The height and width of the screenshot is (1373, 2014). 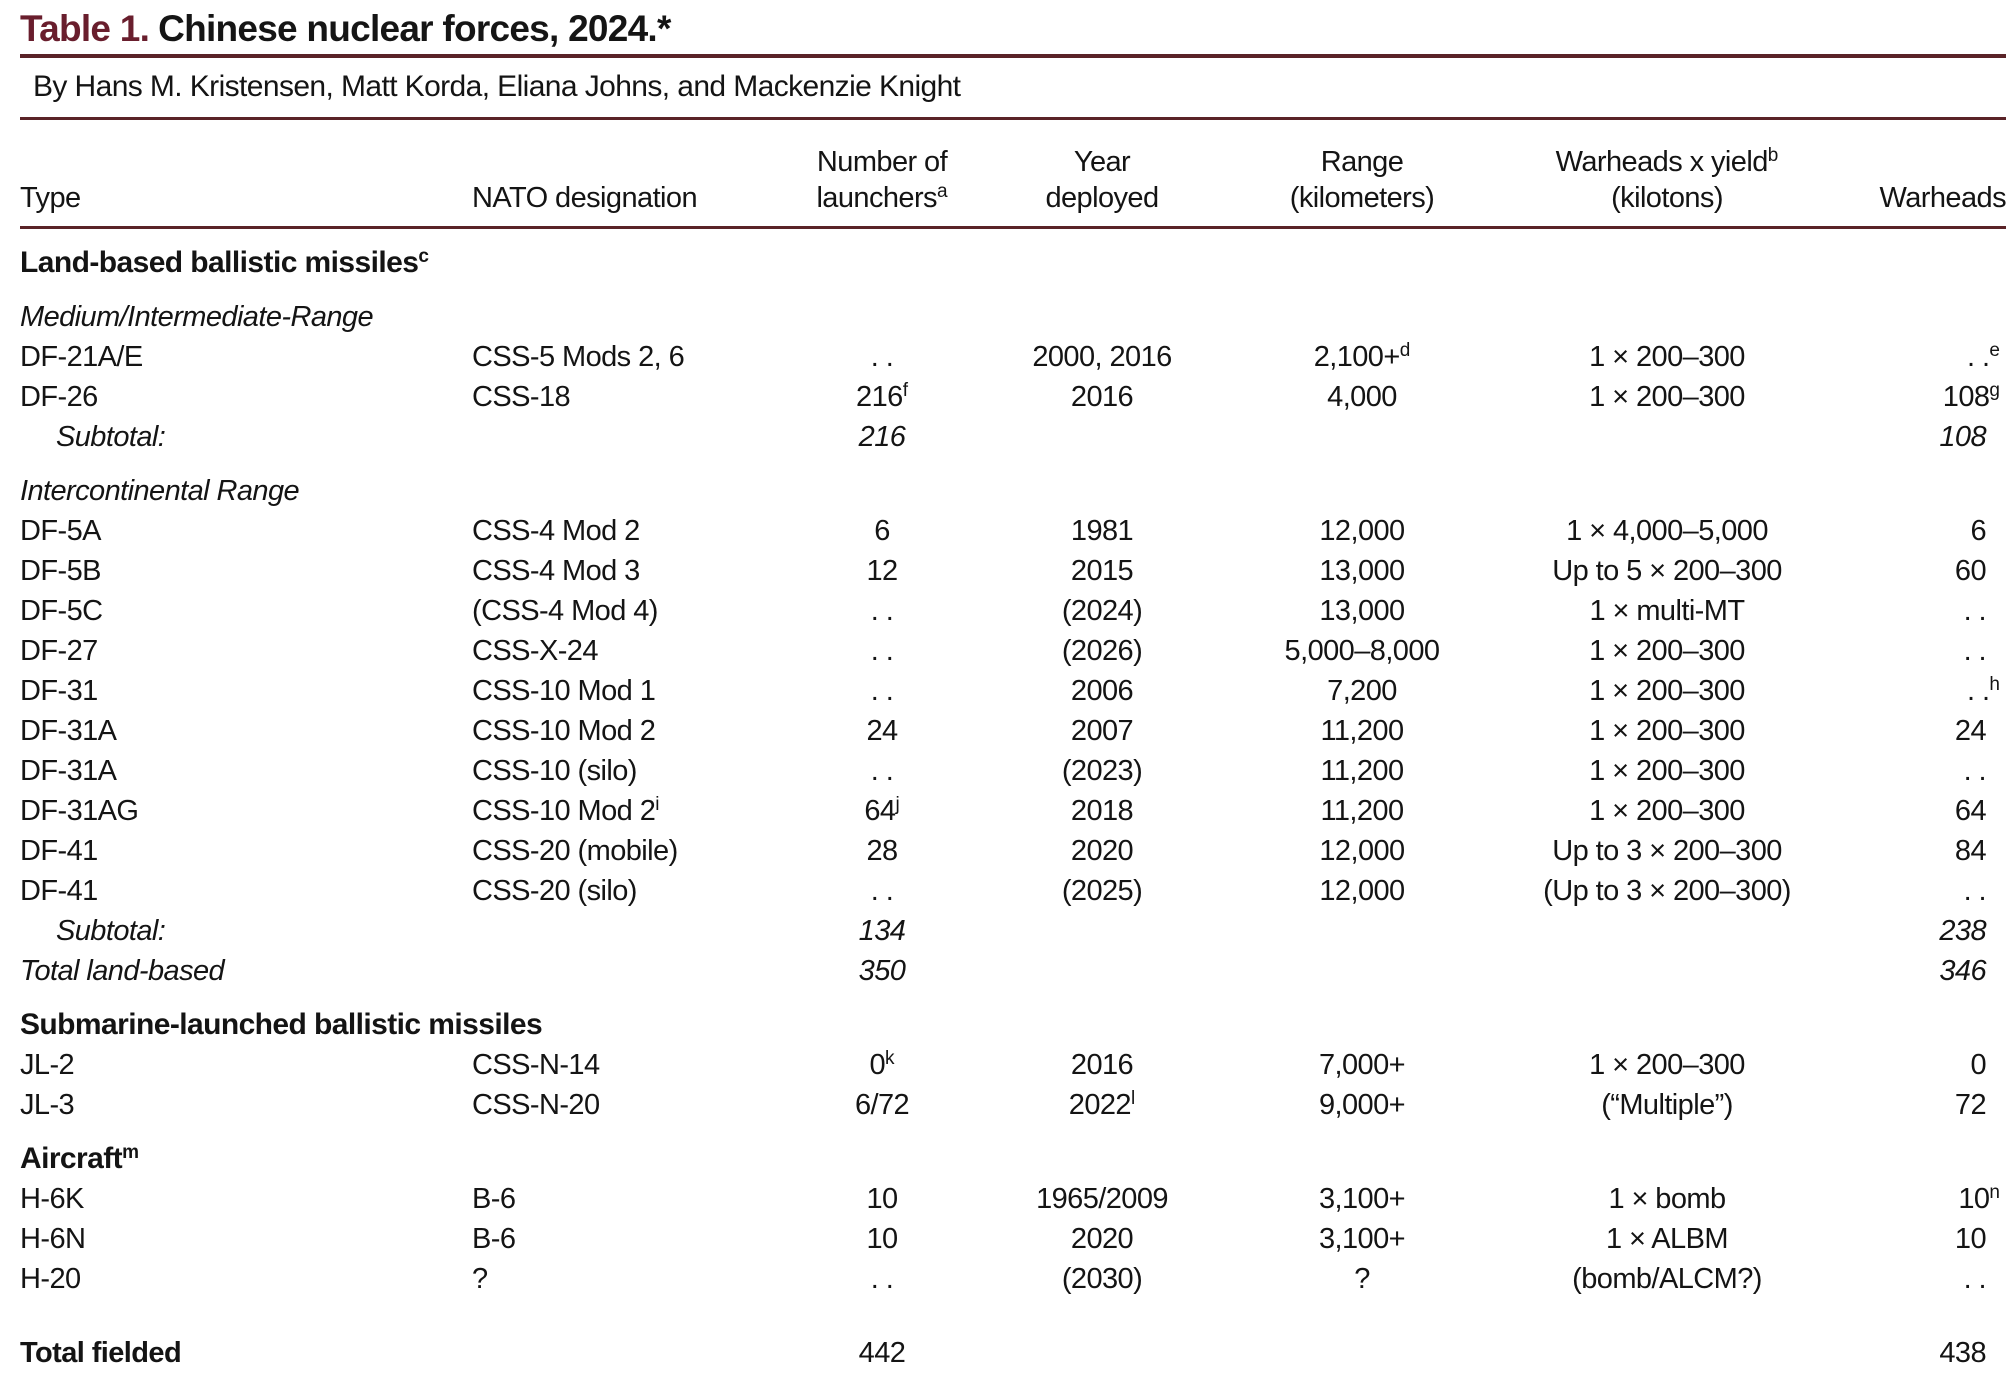 What do you see at coordinates (1013, 56) in the screenshot?
I see `title-divider` at bounding box center [1013, 56].